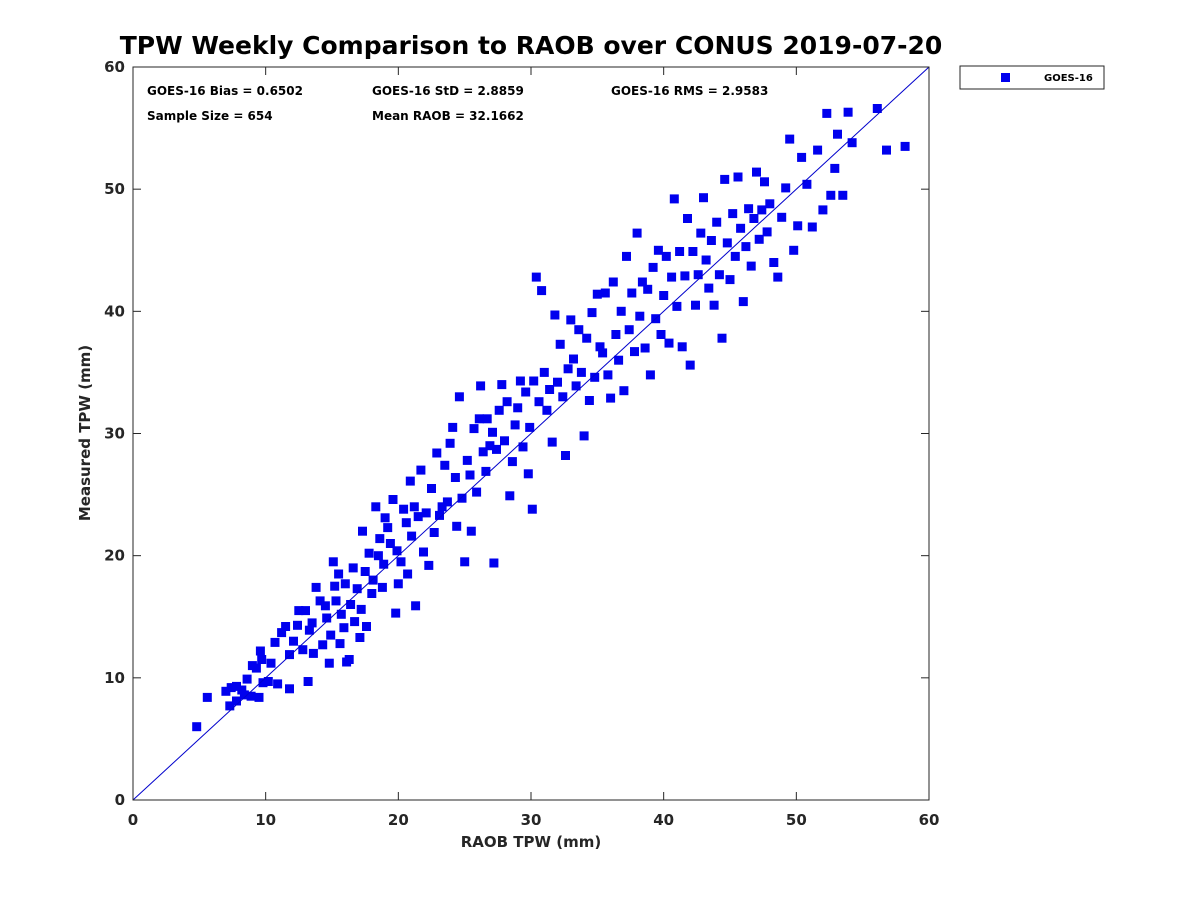 The image size is (1200, 904). Describe the element at coordinates (1068, 78) in the screenshot. I see `legend-label-goes16: GOES-16` at that location.